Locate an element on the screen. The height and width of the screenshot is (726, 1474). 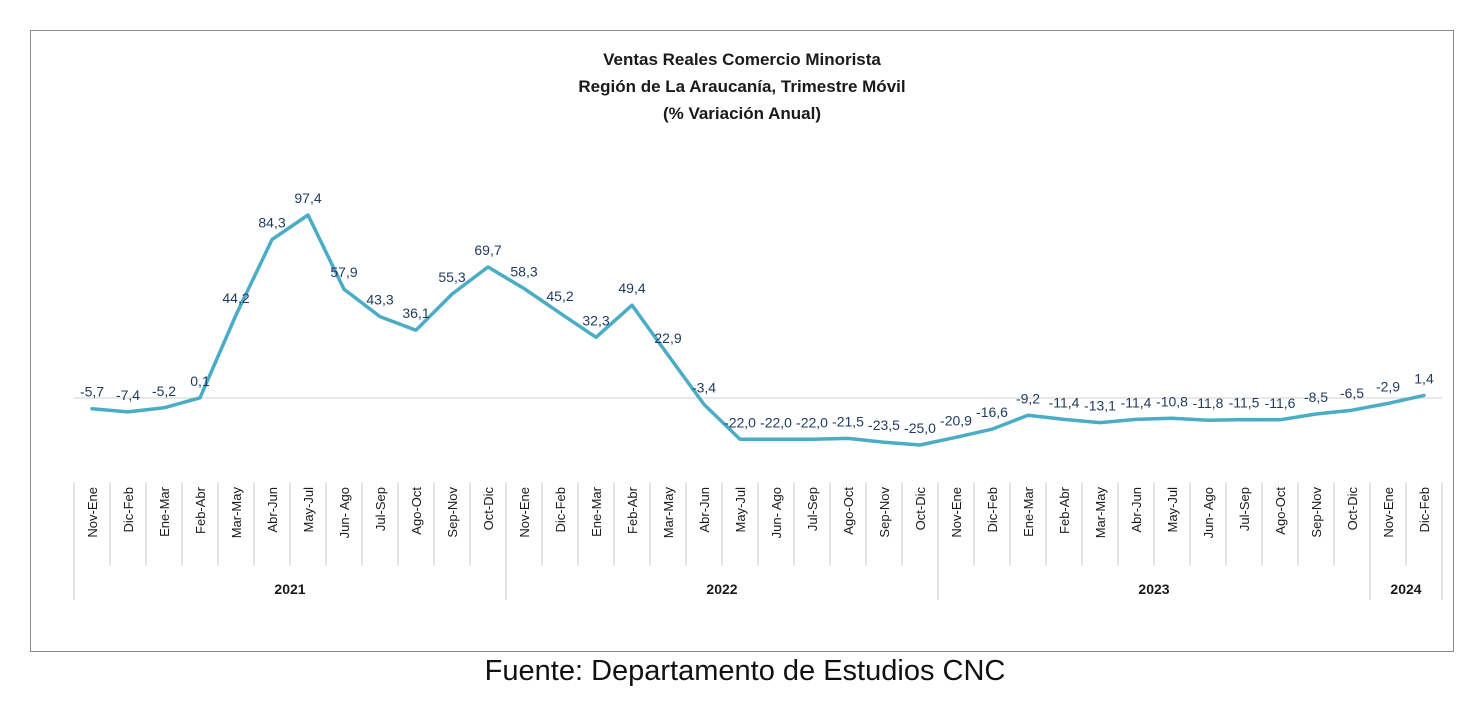
data-label: -11,6 is located at coordinates (1280, 403).